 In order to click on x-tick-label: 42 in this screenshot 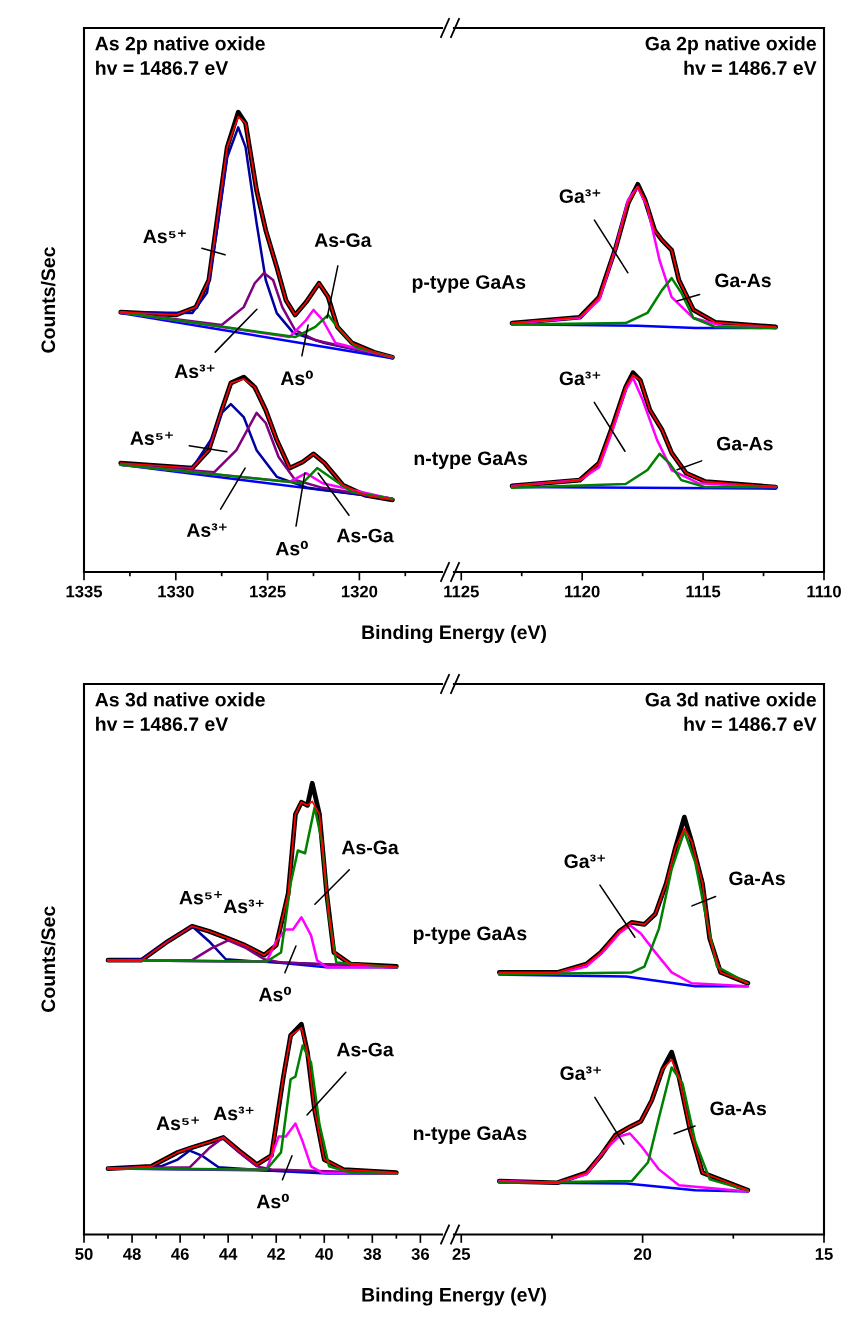, I will do `click(276, 1254)`.